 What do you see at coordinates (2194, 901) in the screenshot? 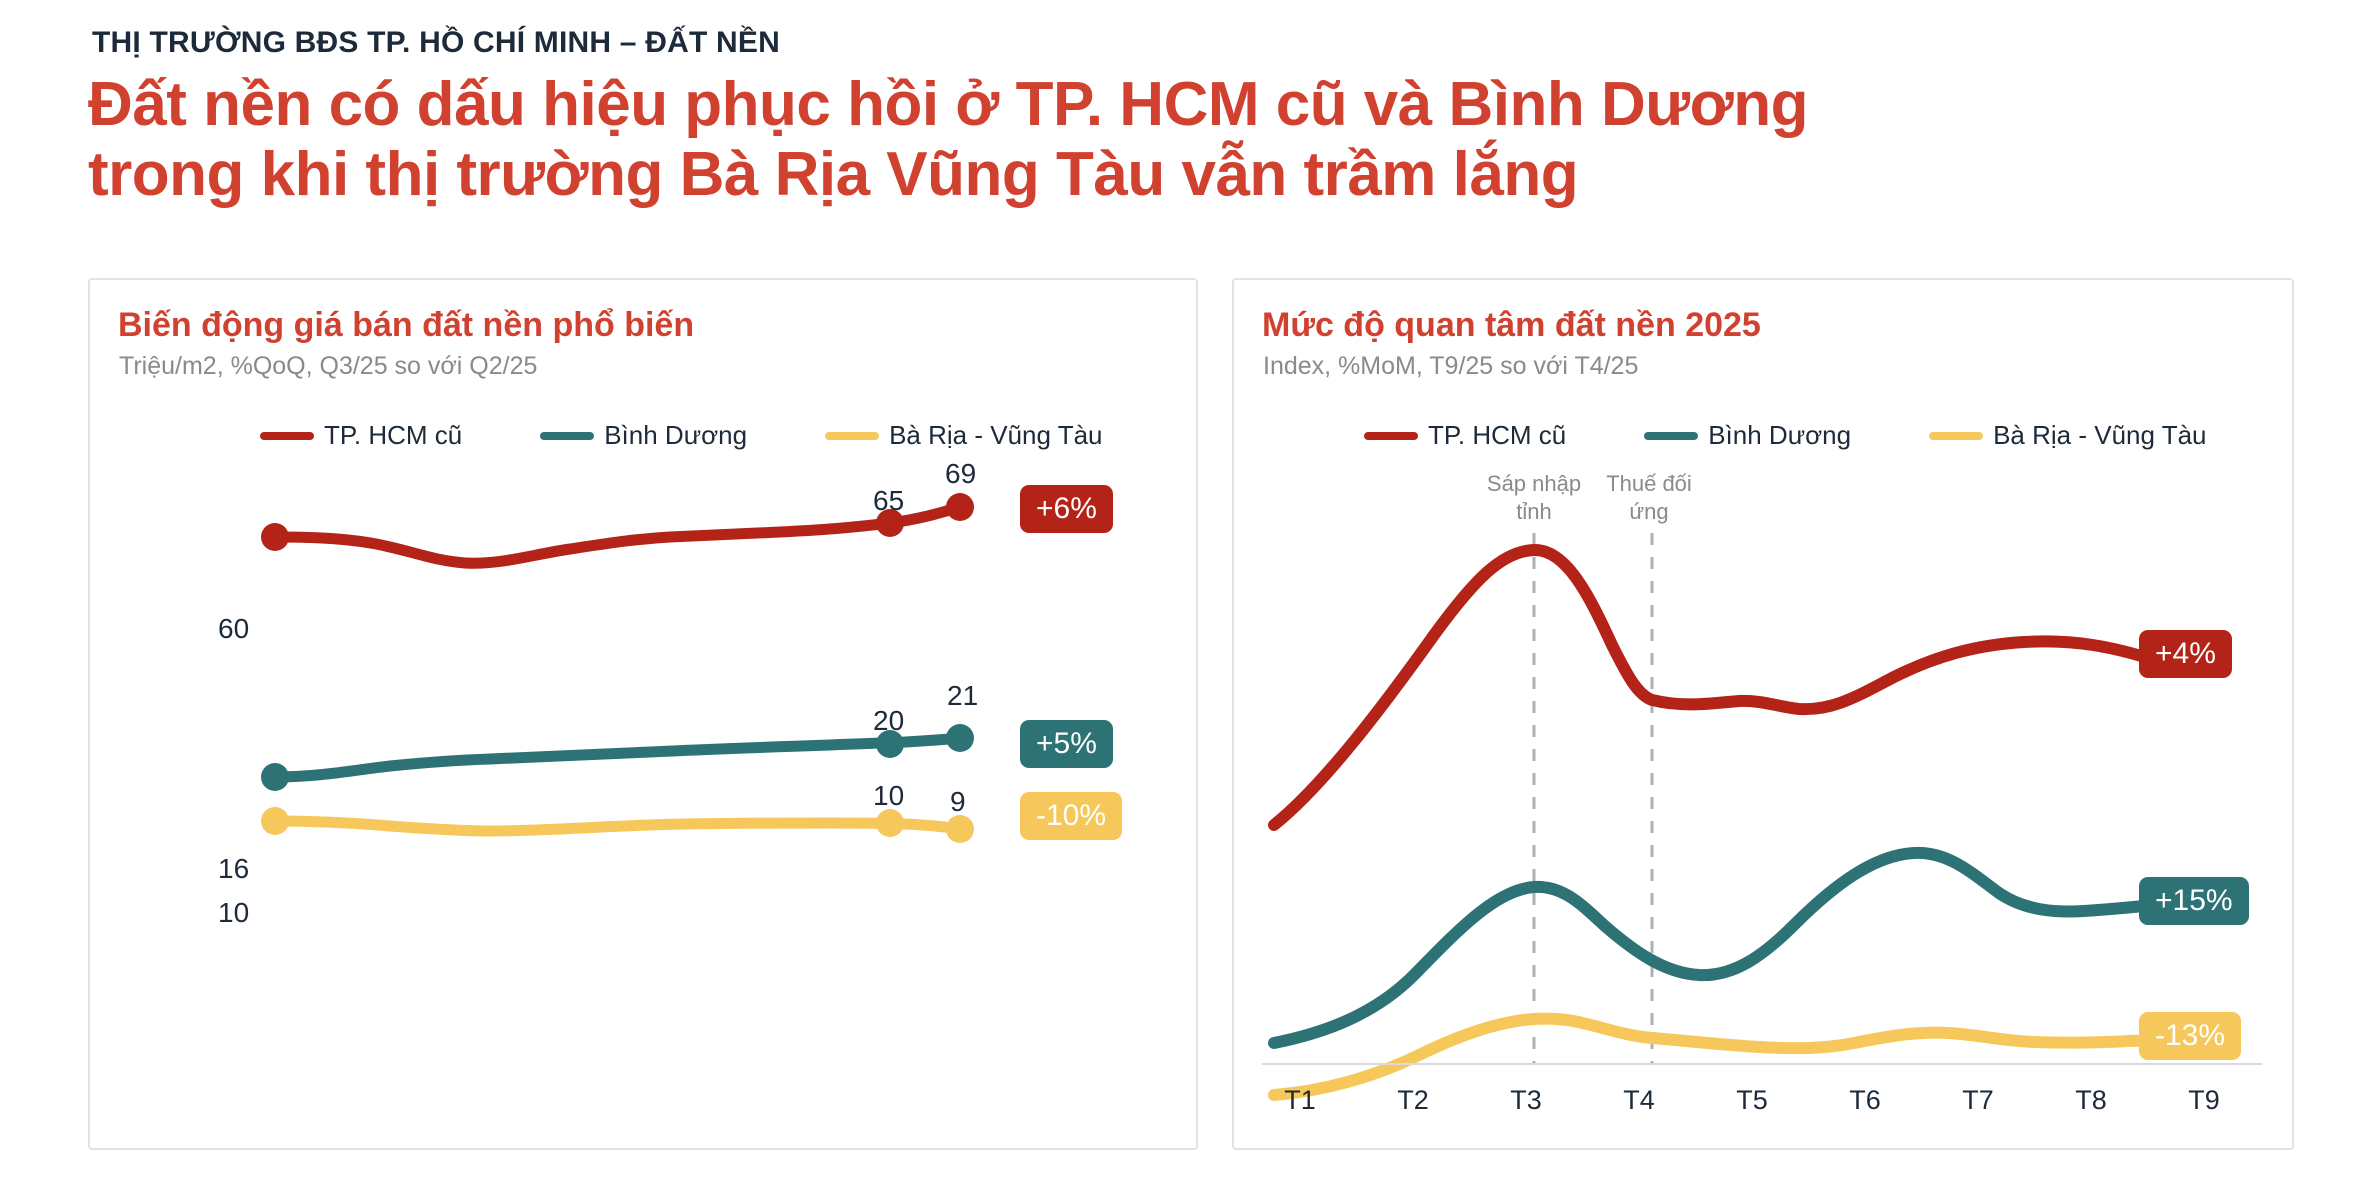
I see `badge-right-bd: +15%` at bounding box center [2194, 901].